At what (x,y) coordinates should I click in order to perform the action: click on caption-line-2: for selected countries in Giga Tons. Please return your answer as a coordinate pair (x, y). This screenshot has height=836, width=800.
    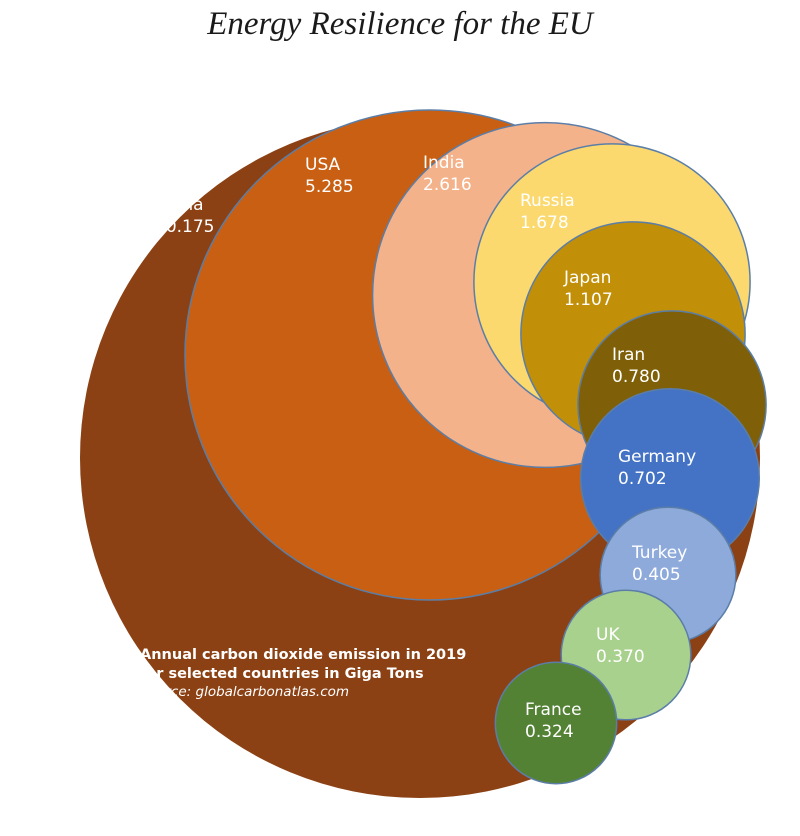
    Looking at the image, I should click on (282, 674).